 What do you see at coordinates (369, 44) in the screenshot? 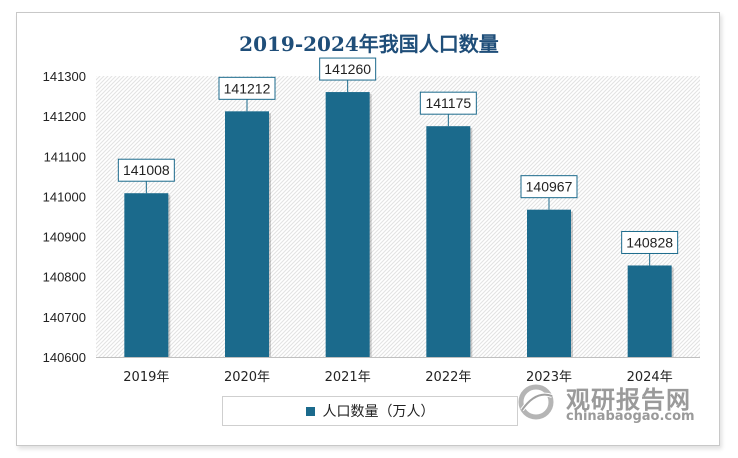
I see `chart-title: 2019-2024年我国人口数量` at bounding box center [369, 44].